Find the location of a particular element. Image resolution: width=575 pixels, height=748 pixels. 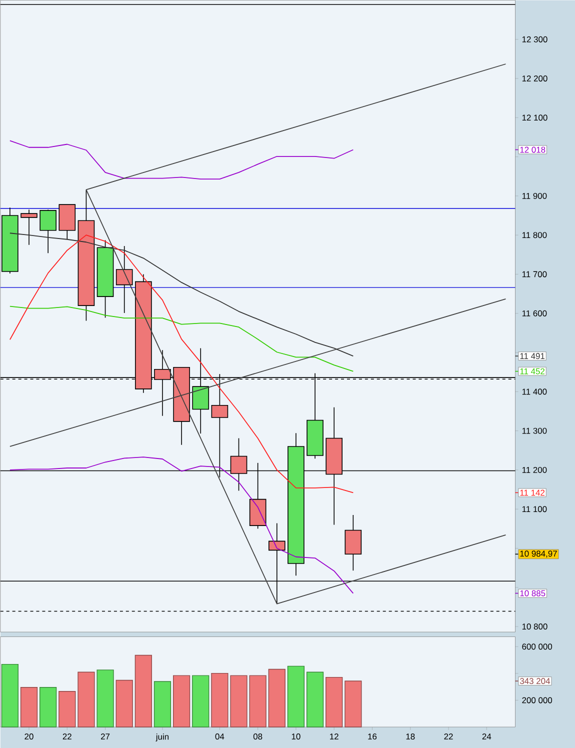

x-tick-label: 20 is located at coordinates (29, 737).